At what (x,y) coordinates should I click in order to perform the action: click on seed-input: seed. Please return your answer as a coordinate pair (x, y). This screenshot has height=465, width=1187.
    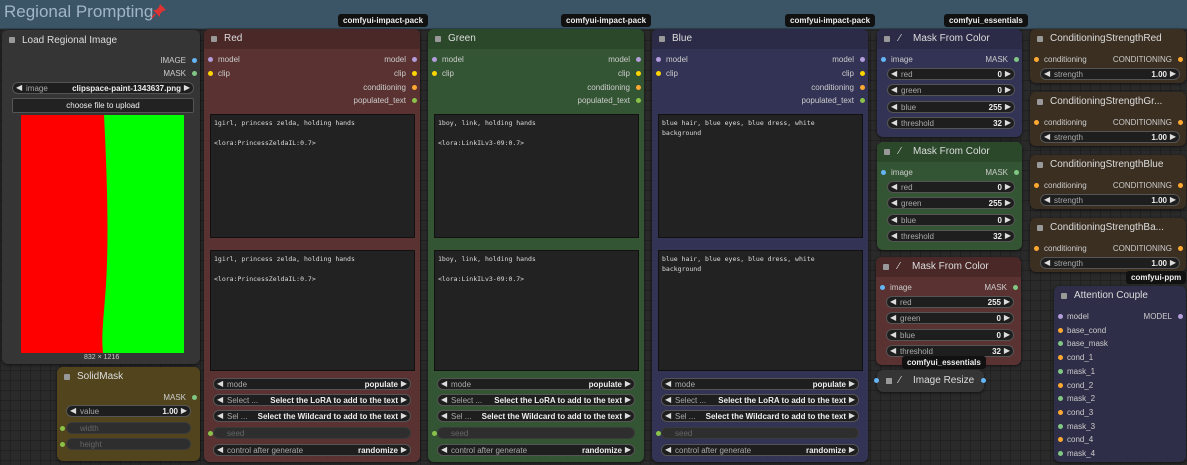
    Looking at the image, I should click on (312, 433).